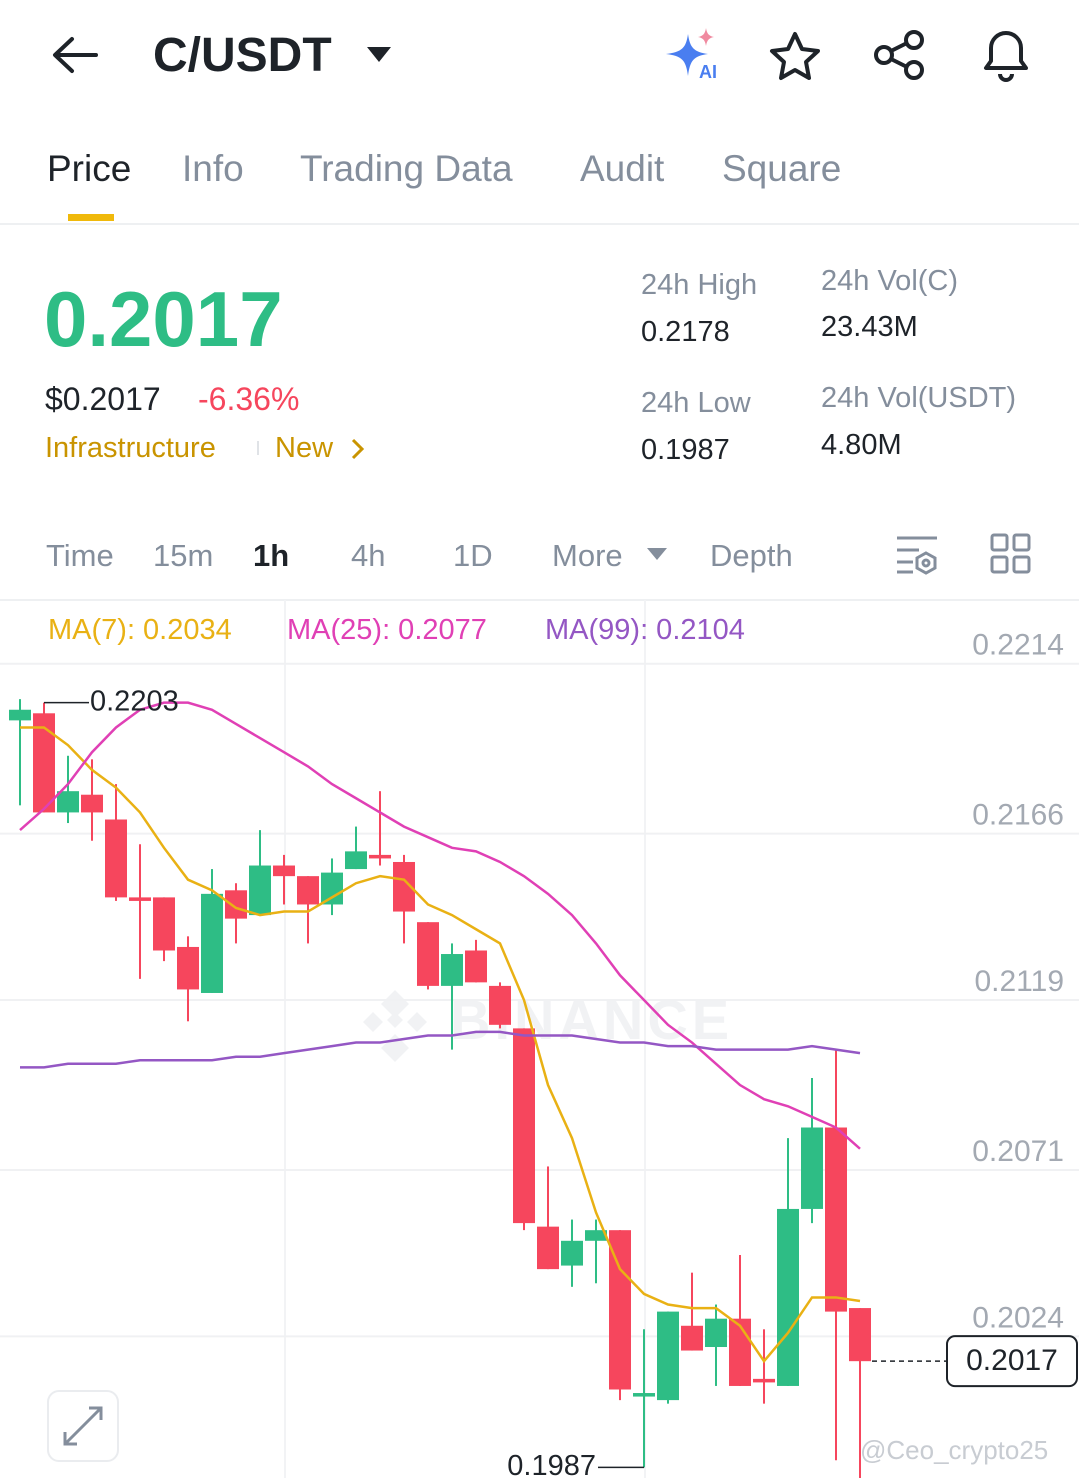  Describe the element at coordinates (130, 448) in the screenshot. I see `tag: Infrastructure` at that location.